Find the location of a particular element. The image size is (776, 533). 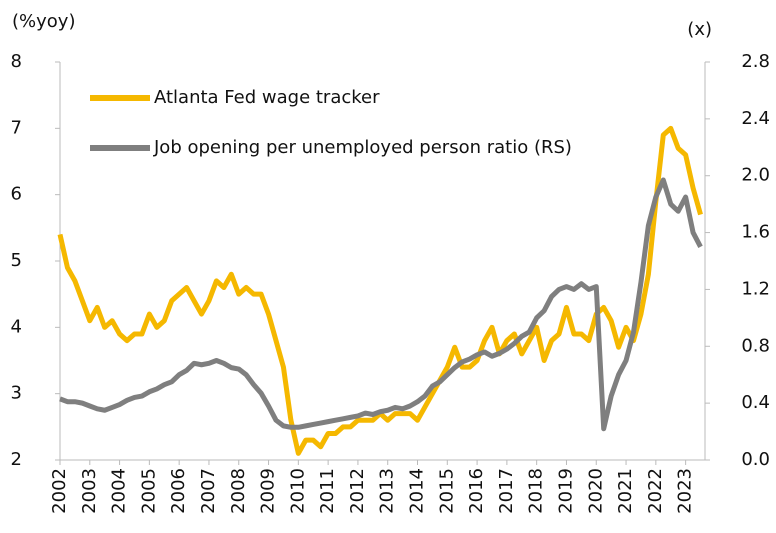

x-tick-label: 2009 is located at coordinates (268, 491).